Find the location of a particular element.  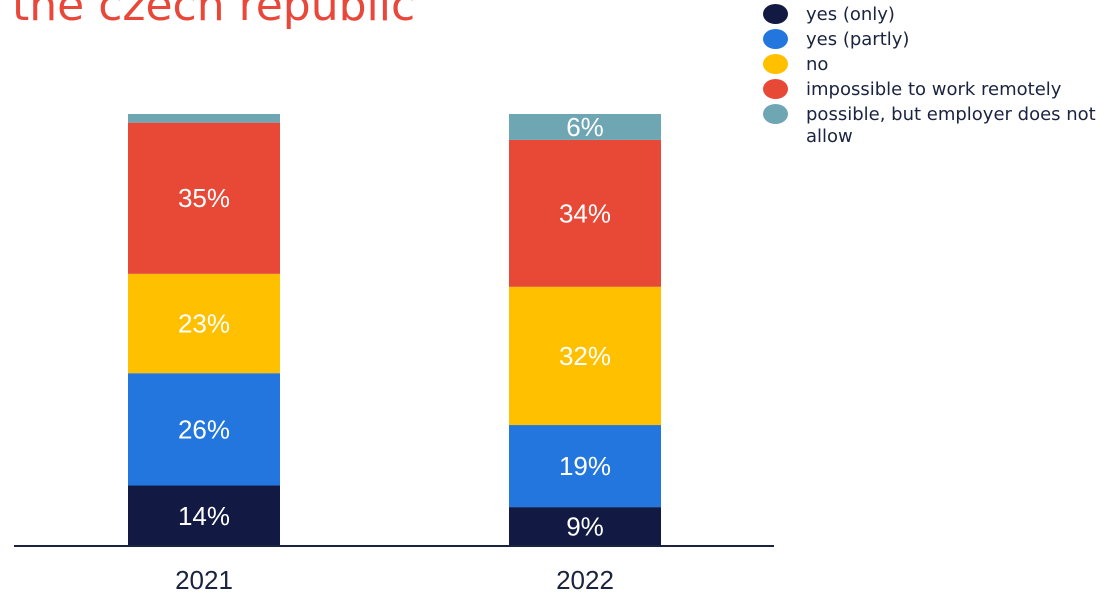

legend-item: possible, but employer does not allow is located at coordinates (938, 126).